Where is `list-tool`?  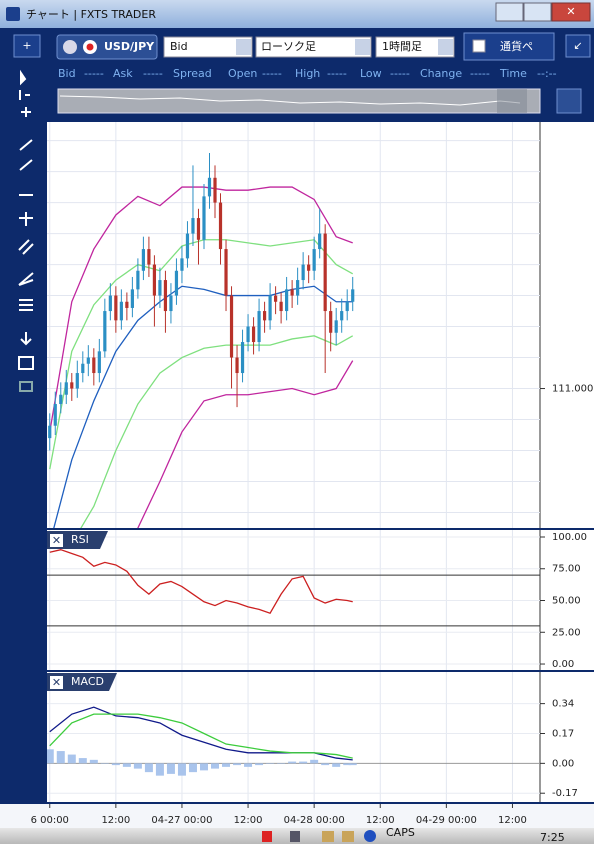
list-tool is located at coordinates (26, 363).